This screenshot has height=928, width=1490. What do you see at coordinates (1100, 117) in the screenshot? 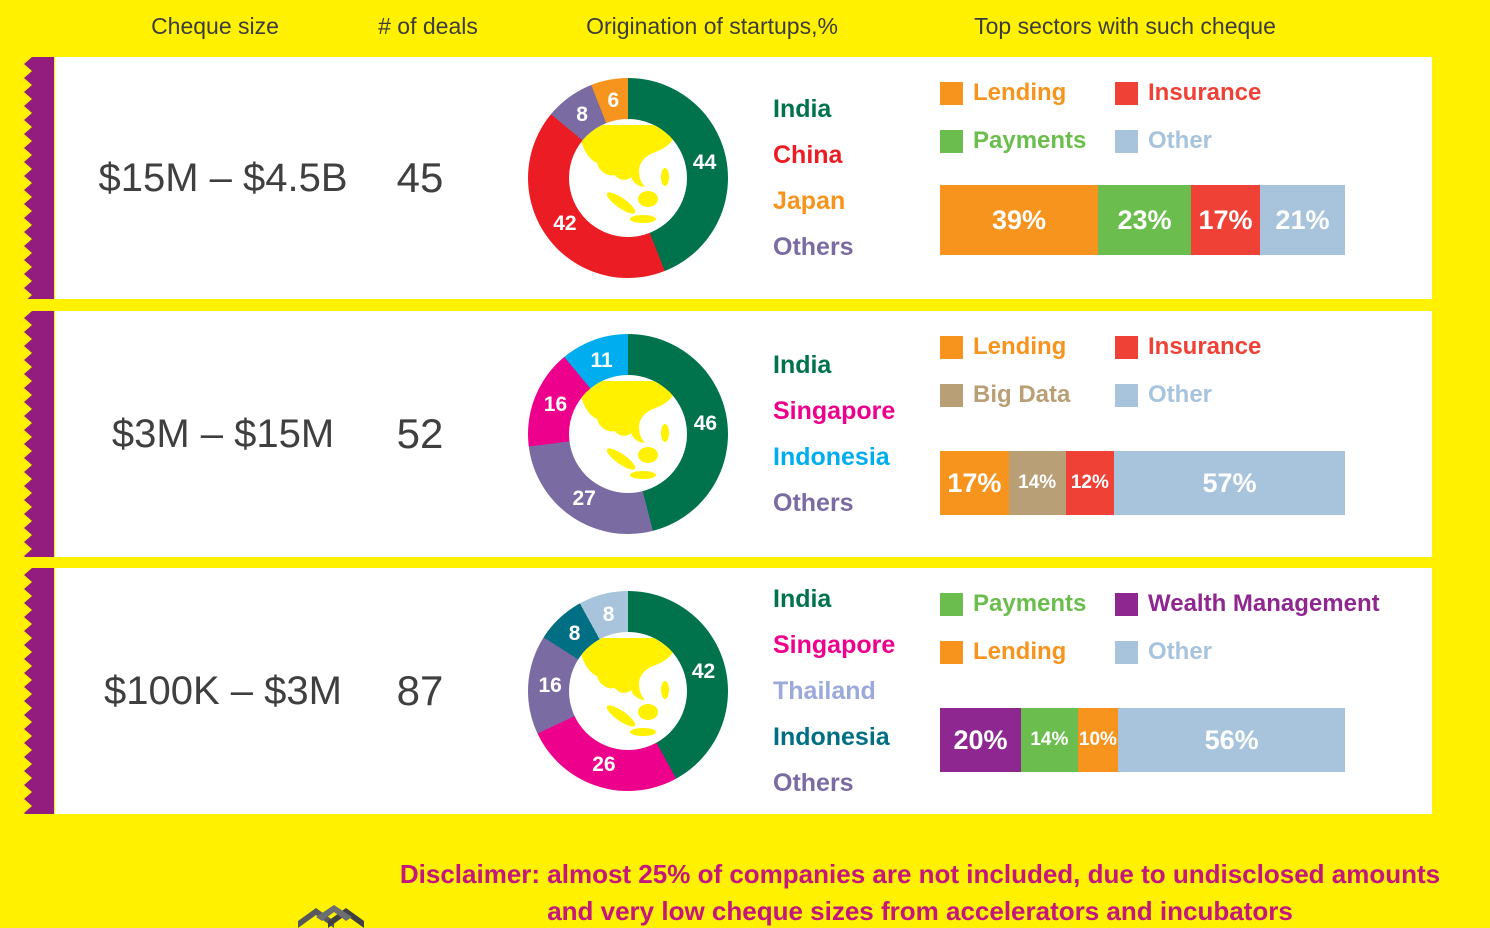
I see `sector-legend: Lending Insurance Payments Other` at bounding box center [1100, 117].